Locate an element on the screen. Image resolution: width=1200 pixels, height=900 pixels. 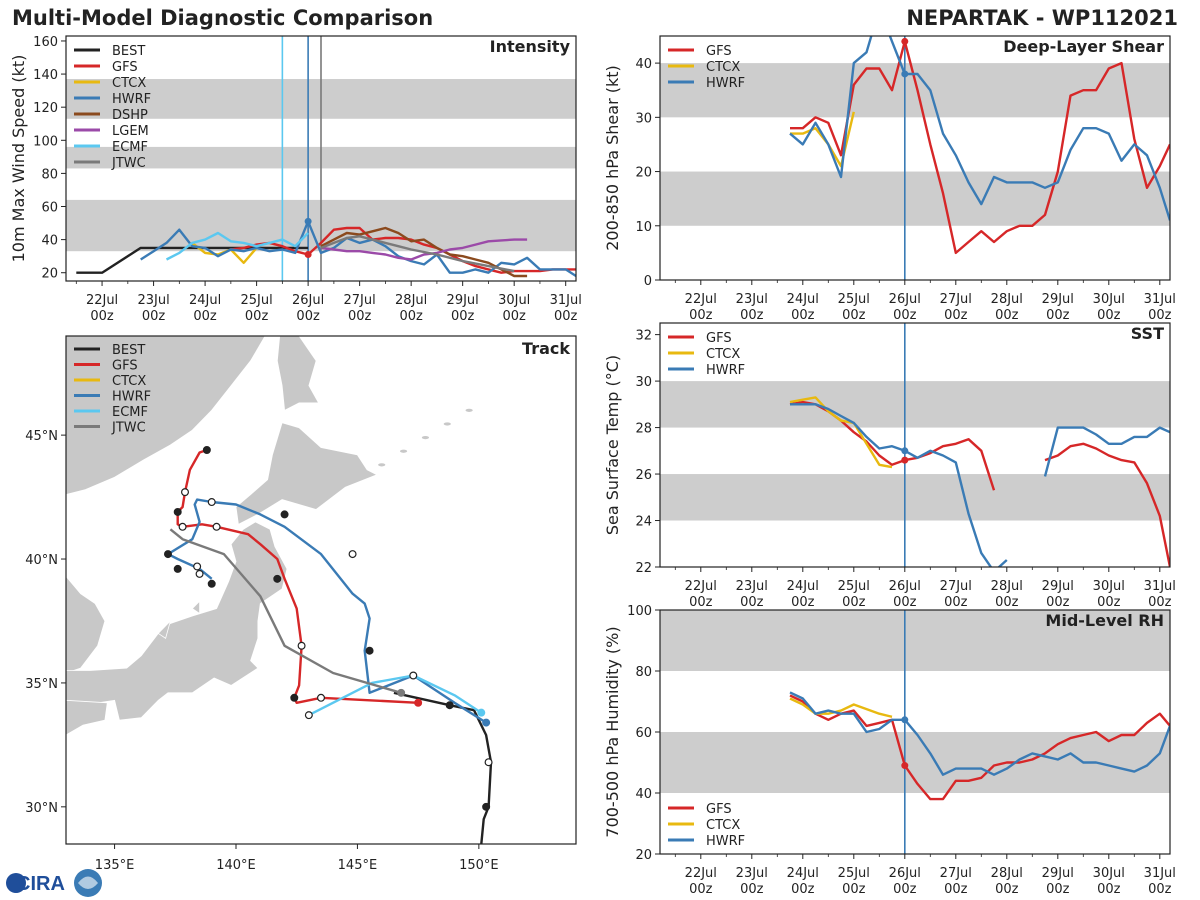
rh-init-point-gfs is located at coordinates (905, 766).